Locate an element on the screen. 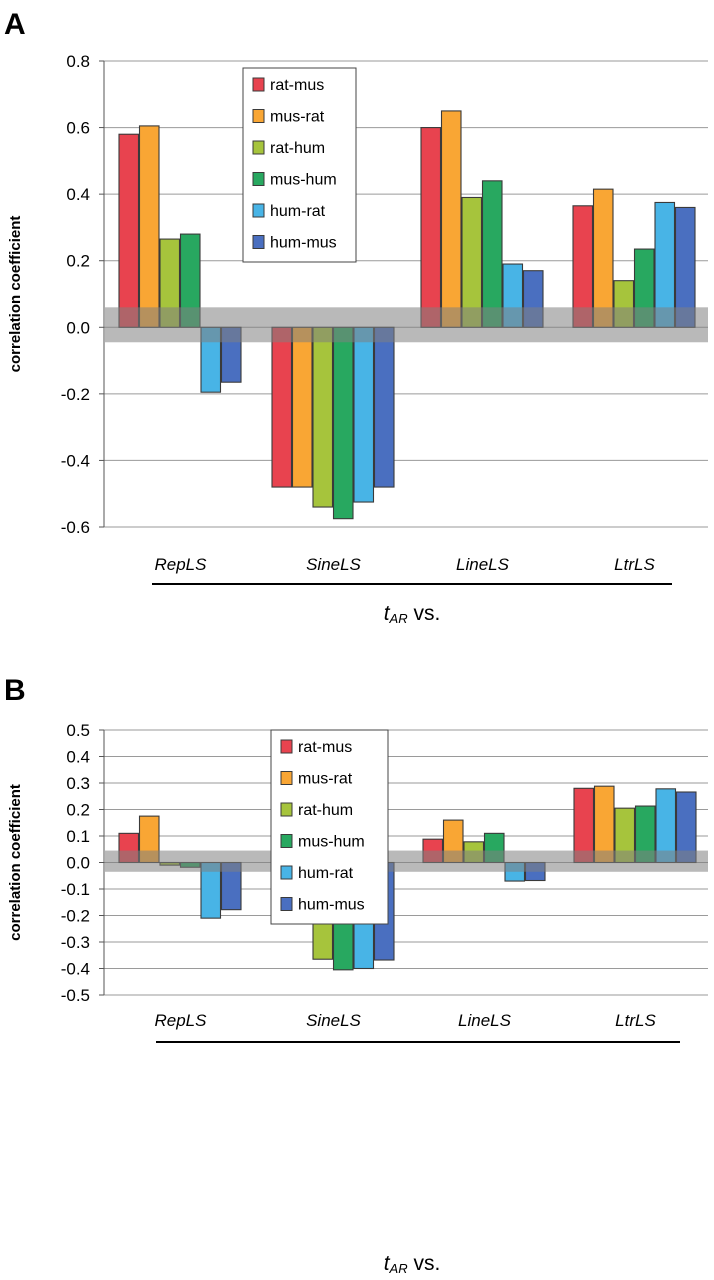 The width and height of the screenshot is (714, 1280). y-tick-label: 0.3 is located at coordinates (78, 783).